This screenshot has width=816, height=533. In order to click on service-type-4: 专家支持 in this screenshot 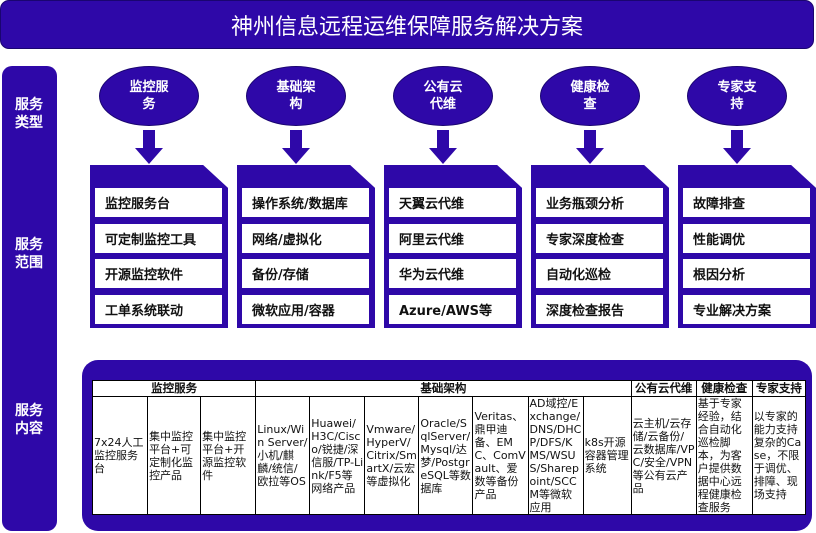, I will do `click(737, 96)`.